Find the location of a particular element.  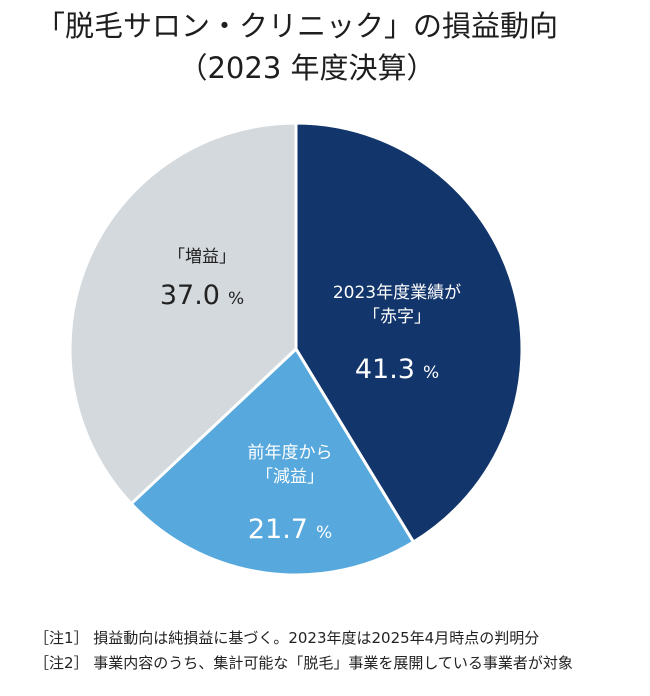

slice-value-2: 21.7% is located at coordinates (290, 529).